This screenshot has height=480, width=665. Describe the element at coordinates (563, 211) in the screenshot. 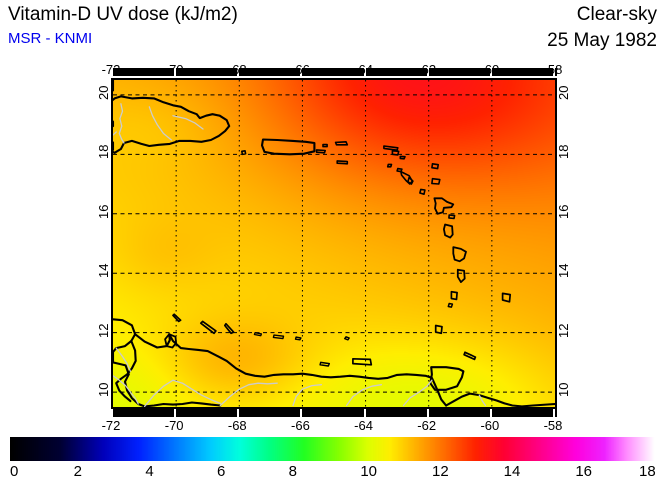

I see `axis-label-latitude-right: 16` at that location.